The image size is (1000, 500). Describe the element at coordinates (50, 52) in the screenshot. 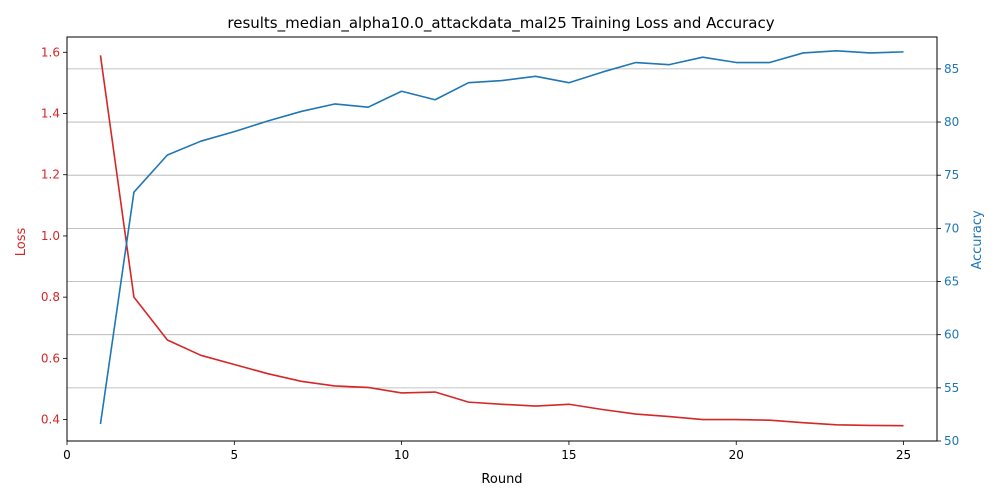

I see `y-left-tick-label: 1.6` at that location.